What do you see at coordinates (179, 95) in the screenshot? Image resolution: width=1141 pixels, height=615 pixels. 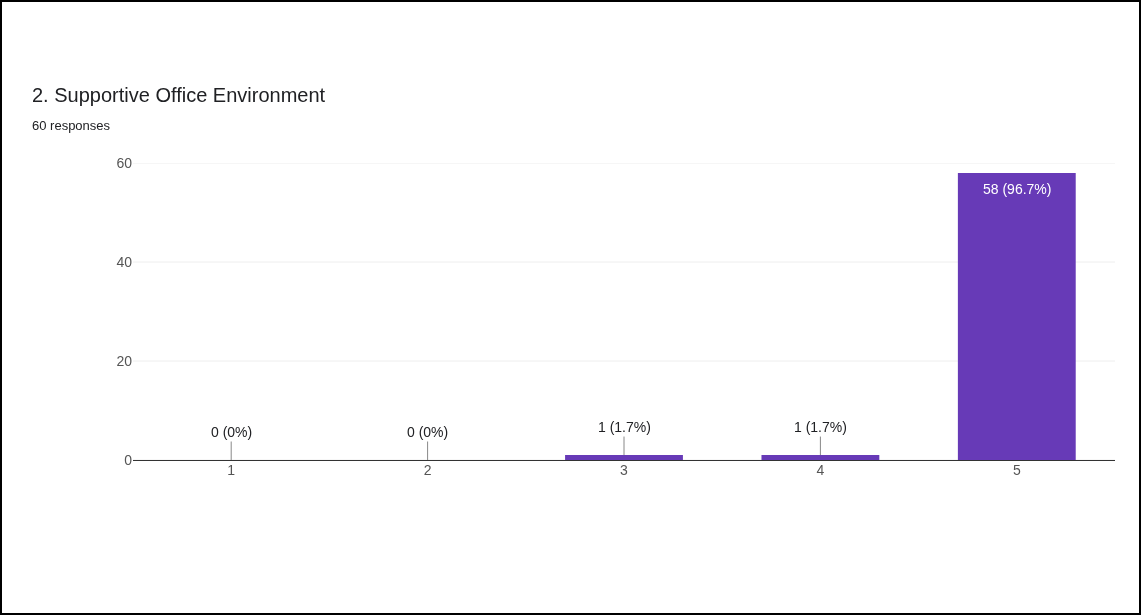 I see `chart-title: 2. Supportive Office Environment` at bounding box center [179, 95].